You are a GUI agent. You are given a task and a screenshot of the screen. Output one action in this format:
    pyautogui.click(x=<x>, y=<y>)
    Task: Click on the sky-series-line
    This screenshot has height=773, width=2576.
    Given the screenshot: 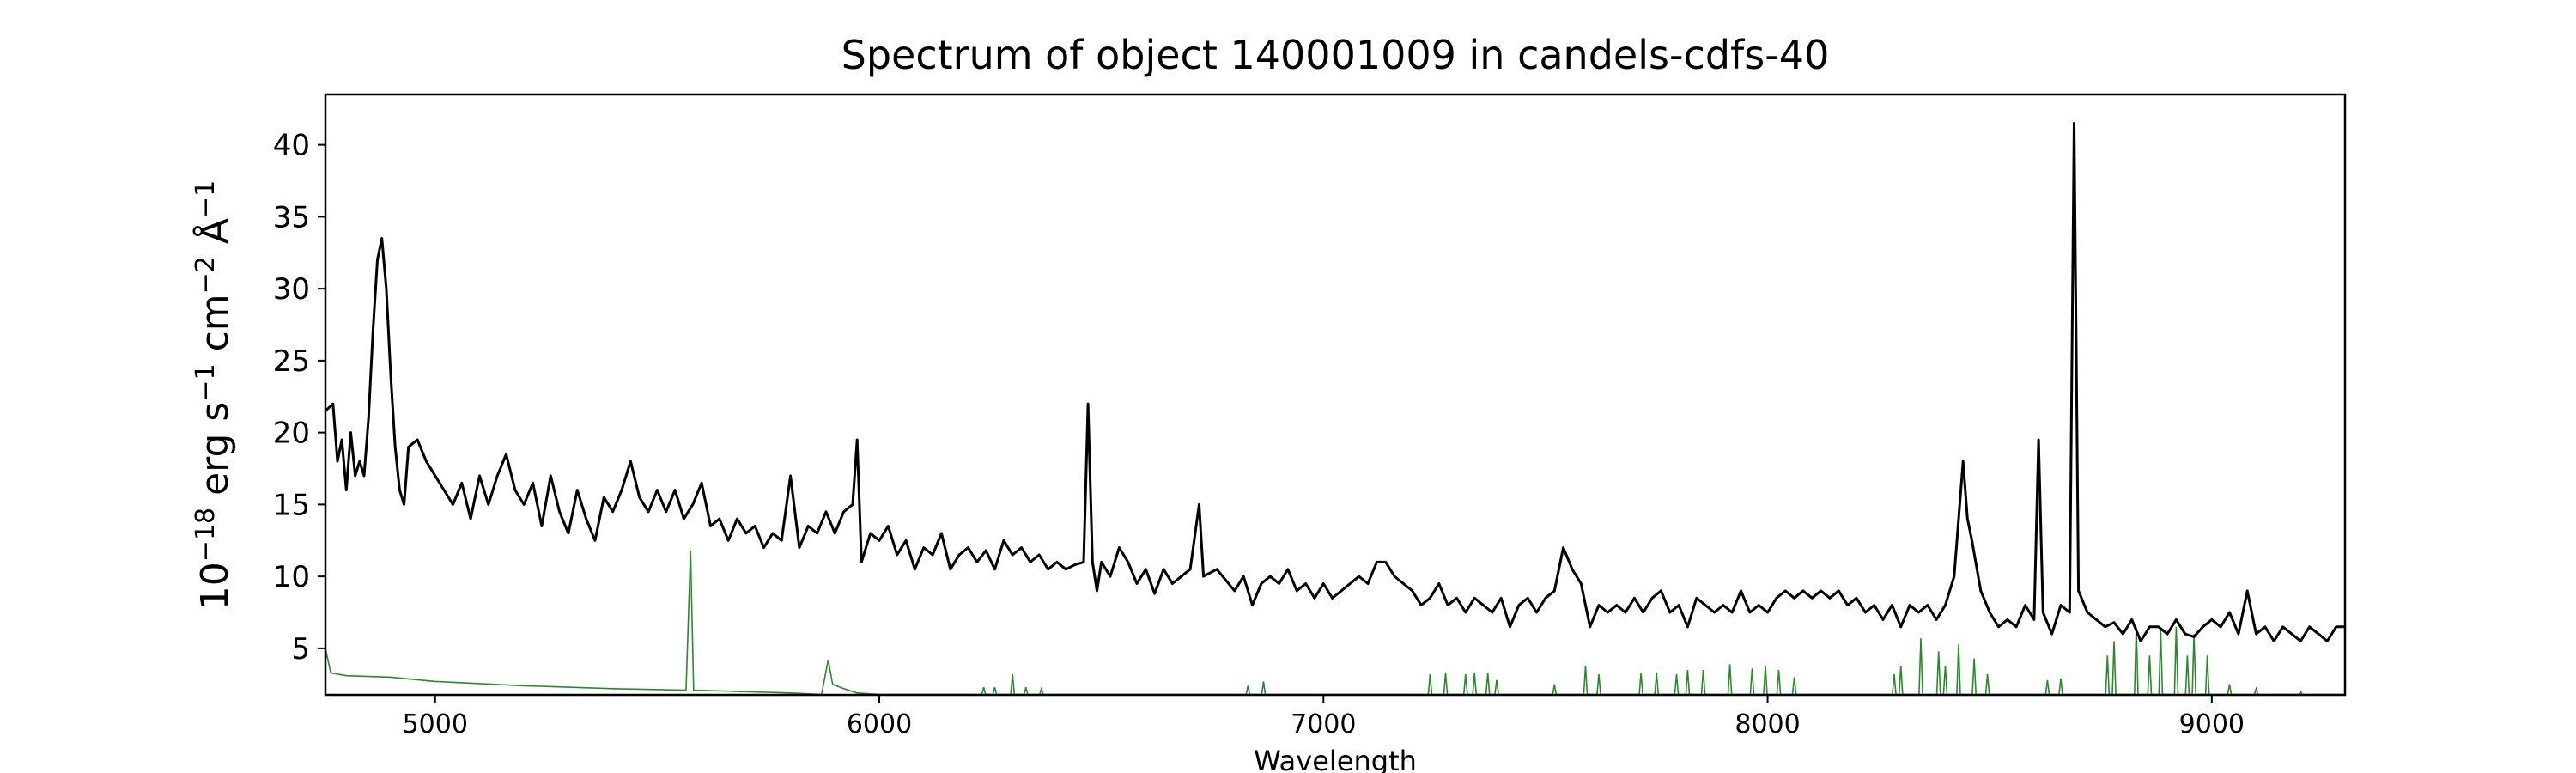 What is the action you would take?
    pyautogui.click(x=1335, y=623)
    